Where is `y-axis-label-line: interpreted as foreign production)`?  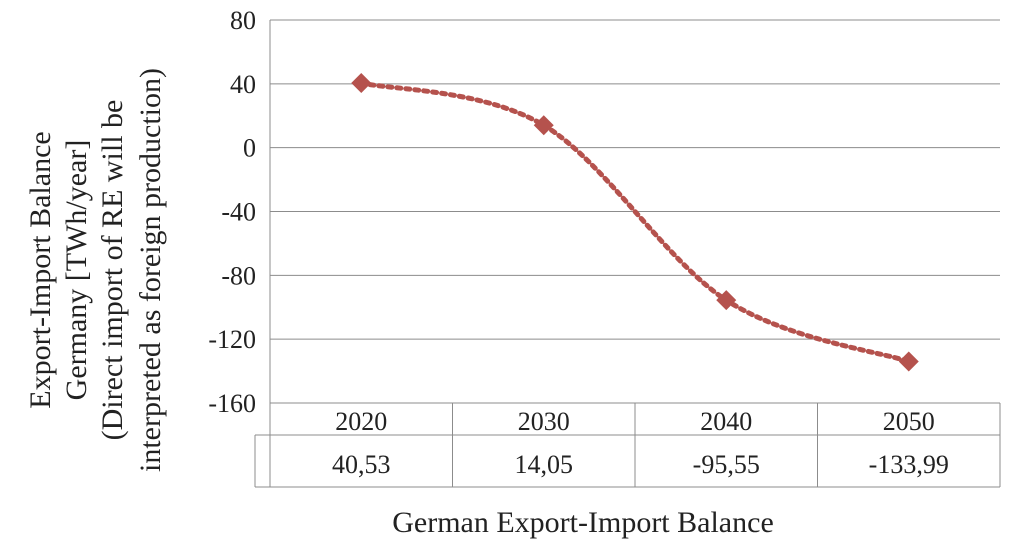
y-axis-label-line: interpreted as foreign production) is located at coordinates (150, 270).